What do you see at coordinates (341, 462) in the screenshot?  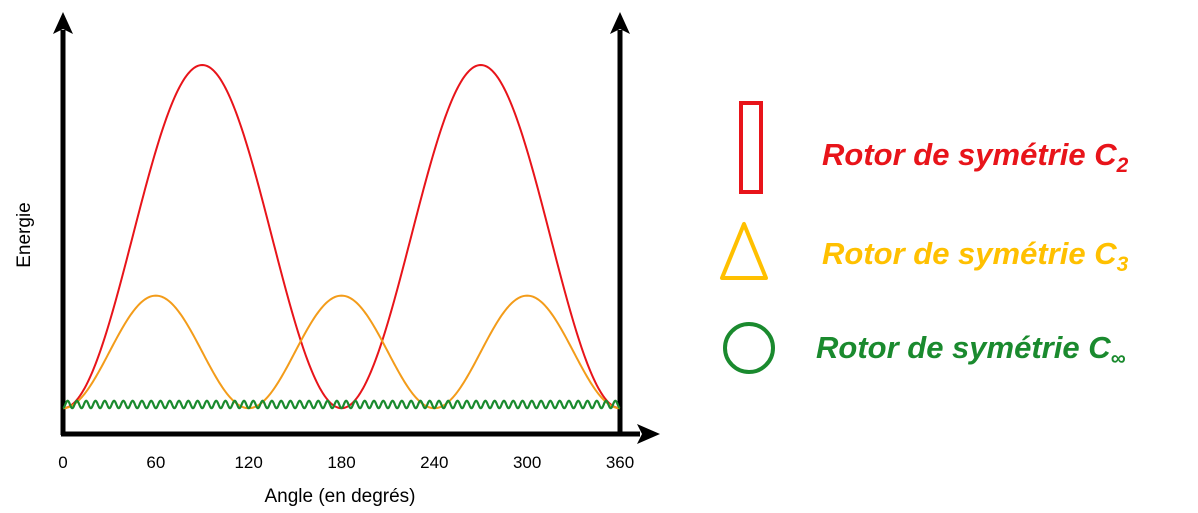 I see `x-tick-label: 180` at bounding box center [341, 462].